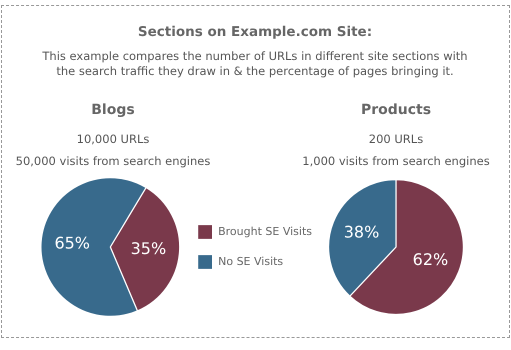 This screenshot has height=350, width=511. What do you see at coordinates (251, 261) in the screenshot?
I see `legend-label: No SE Visits` at bounding box center [251, 261].